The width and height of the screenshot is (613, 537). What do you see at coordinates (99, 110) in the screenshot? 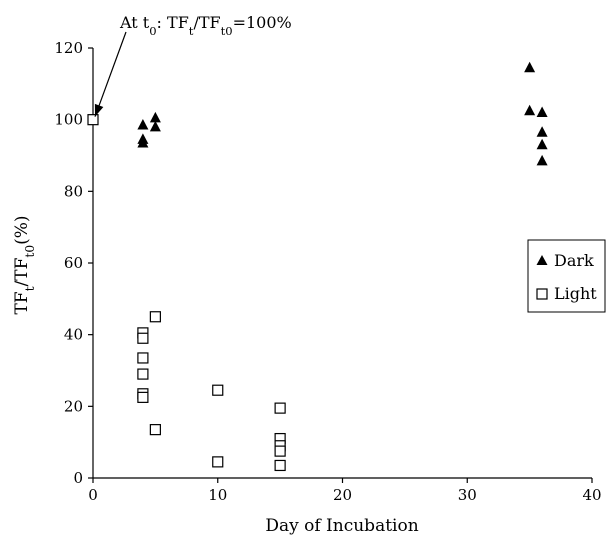
I see `annotation-arrowhead` at bounding box center [99, 110].